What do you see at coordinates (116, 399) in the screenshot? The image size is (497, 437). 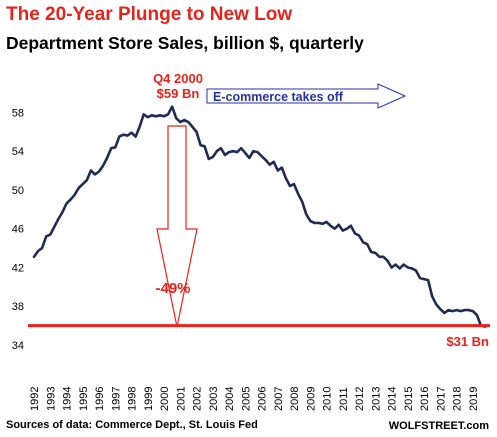 I see `x-tick-label: 1997` at bounding box center [116, 399].